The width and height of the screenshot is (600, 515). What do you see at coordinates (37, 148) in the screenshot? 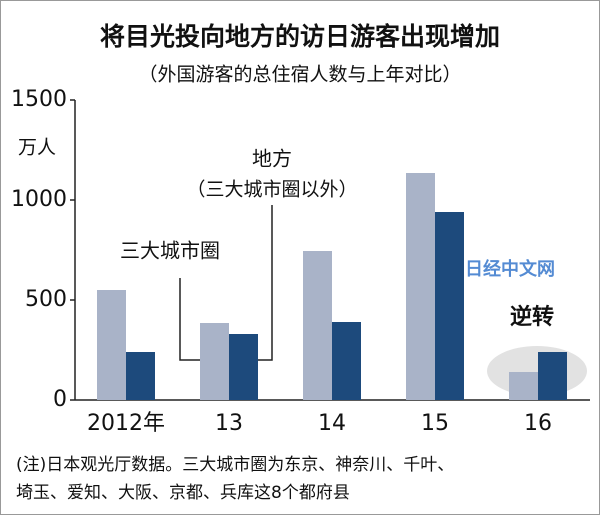
I see `y-unit: 万人` at bounding box center [37, 148].